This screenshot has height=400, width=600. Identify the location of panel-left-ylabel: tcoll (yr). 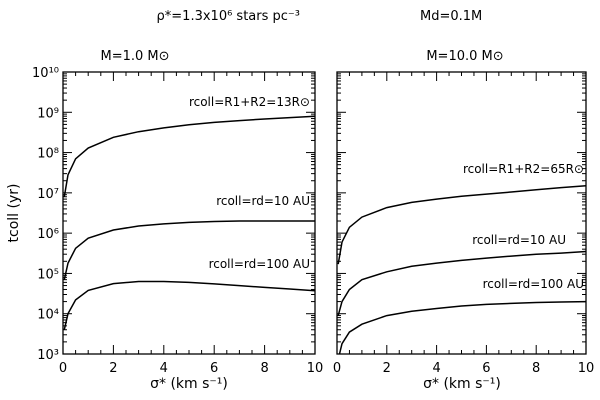
(14, 213).